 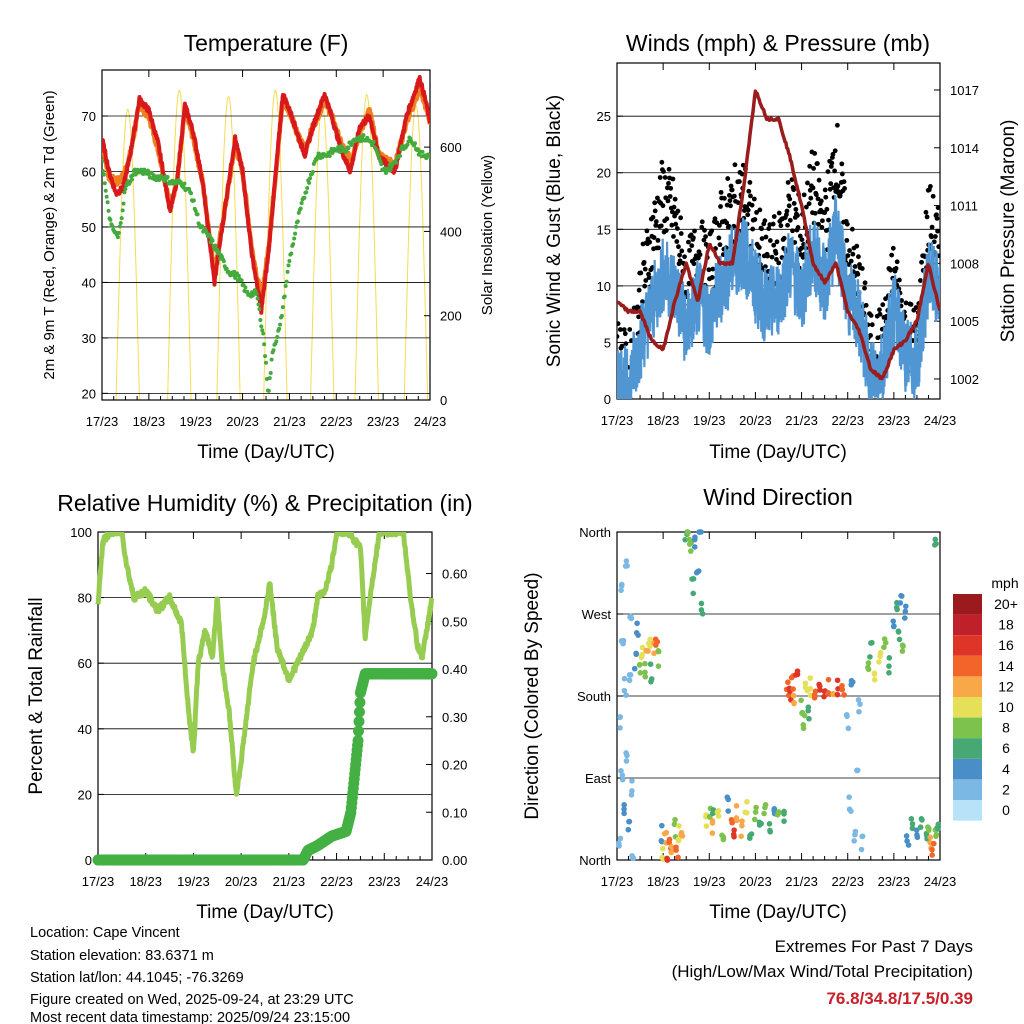 What do you see at coordinates (604, 286) in the screenshot?
I see `y-tick-label: 10` at bounding box center [604, 286].